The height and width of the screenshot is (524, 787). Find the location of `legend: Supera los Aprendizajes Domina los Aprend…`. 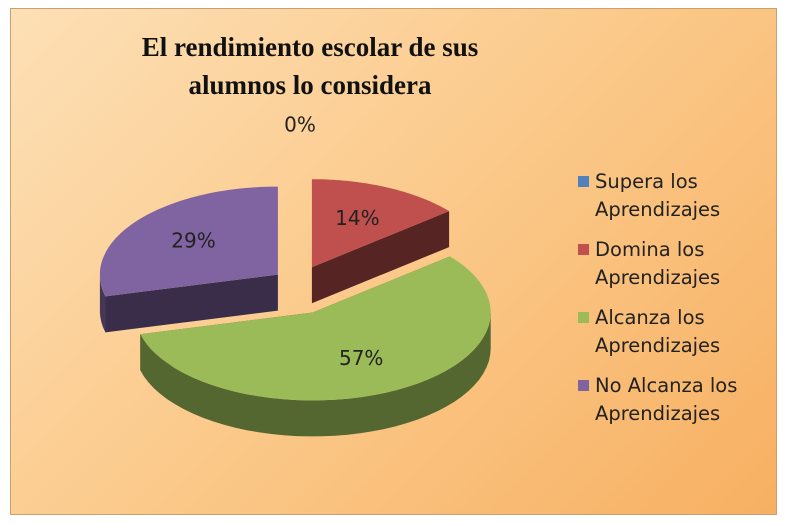

legend: Supera los Aprendizajes Domina los Aprend… is located at coordinates (678, 304).